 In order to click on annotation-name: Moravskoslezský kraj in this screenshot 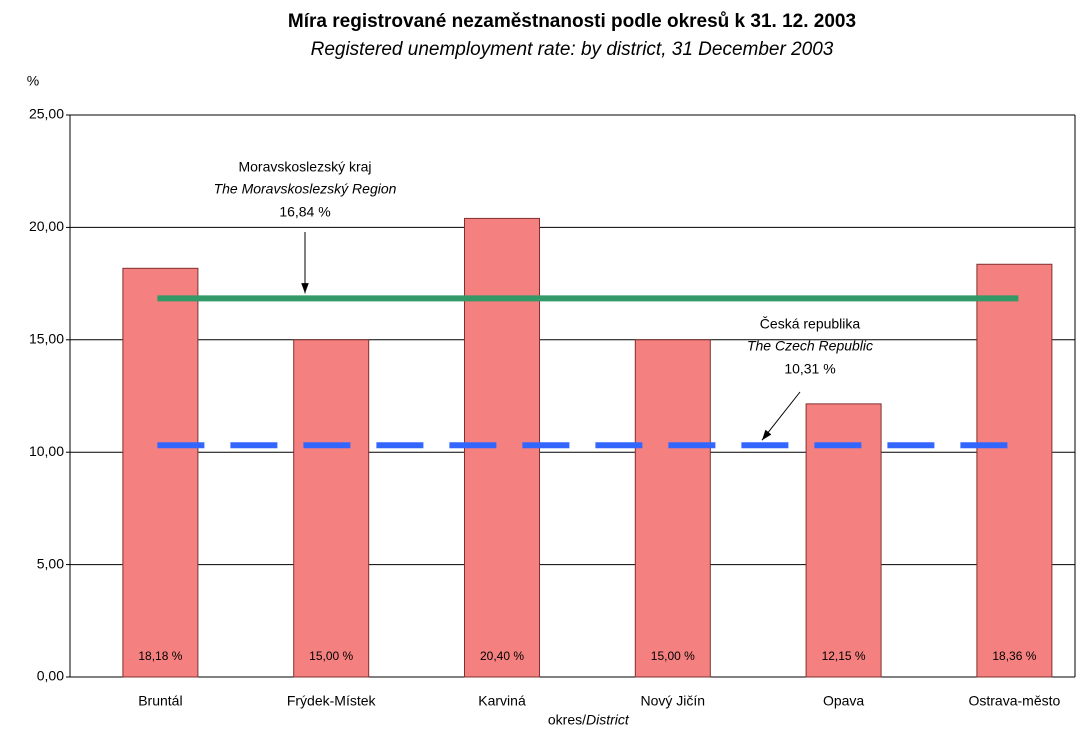, I will do `click(304, 167)`.